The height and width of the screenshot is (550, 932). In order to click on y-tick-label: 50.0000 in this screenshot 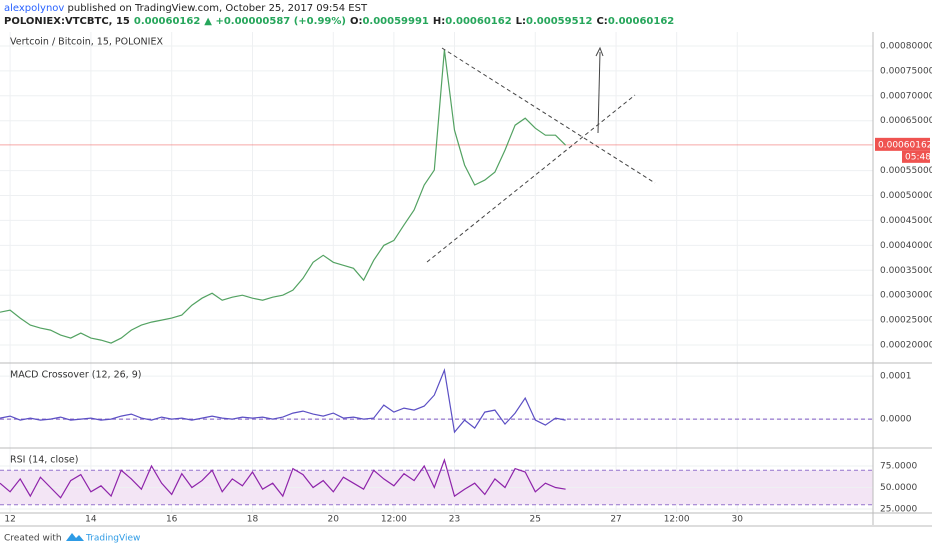, I will do `click(898, 488)`.